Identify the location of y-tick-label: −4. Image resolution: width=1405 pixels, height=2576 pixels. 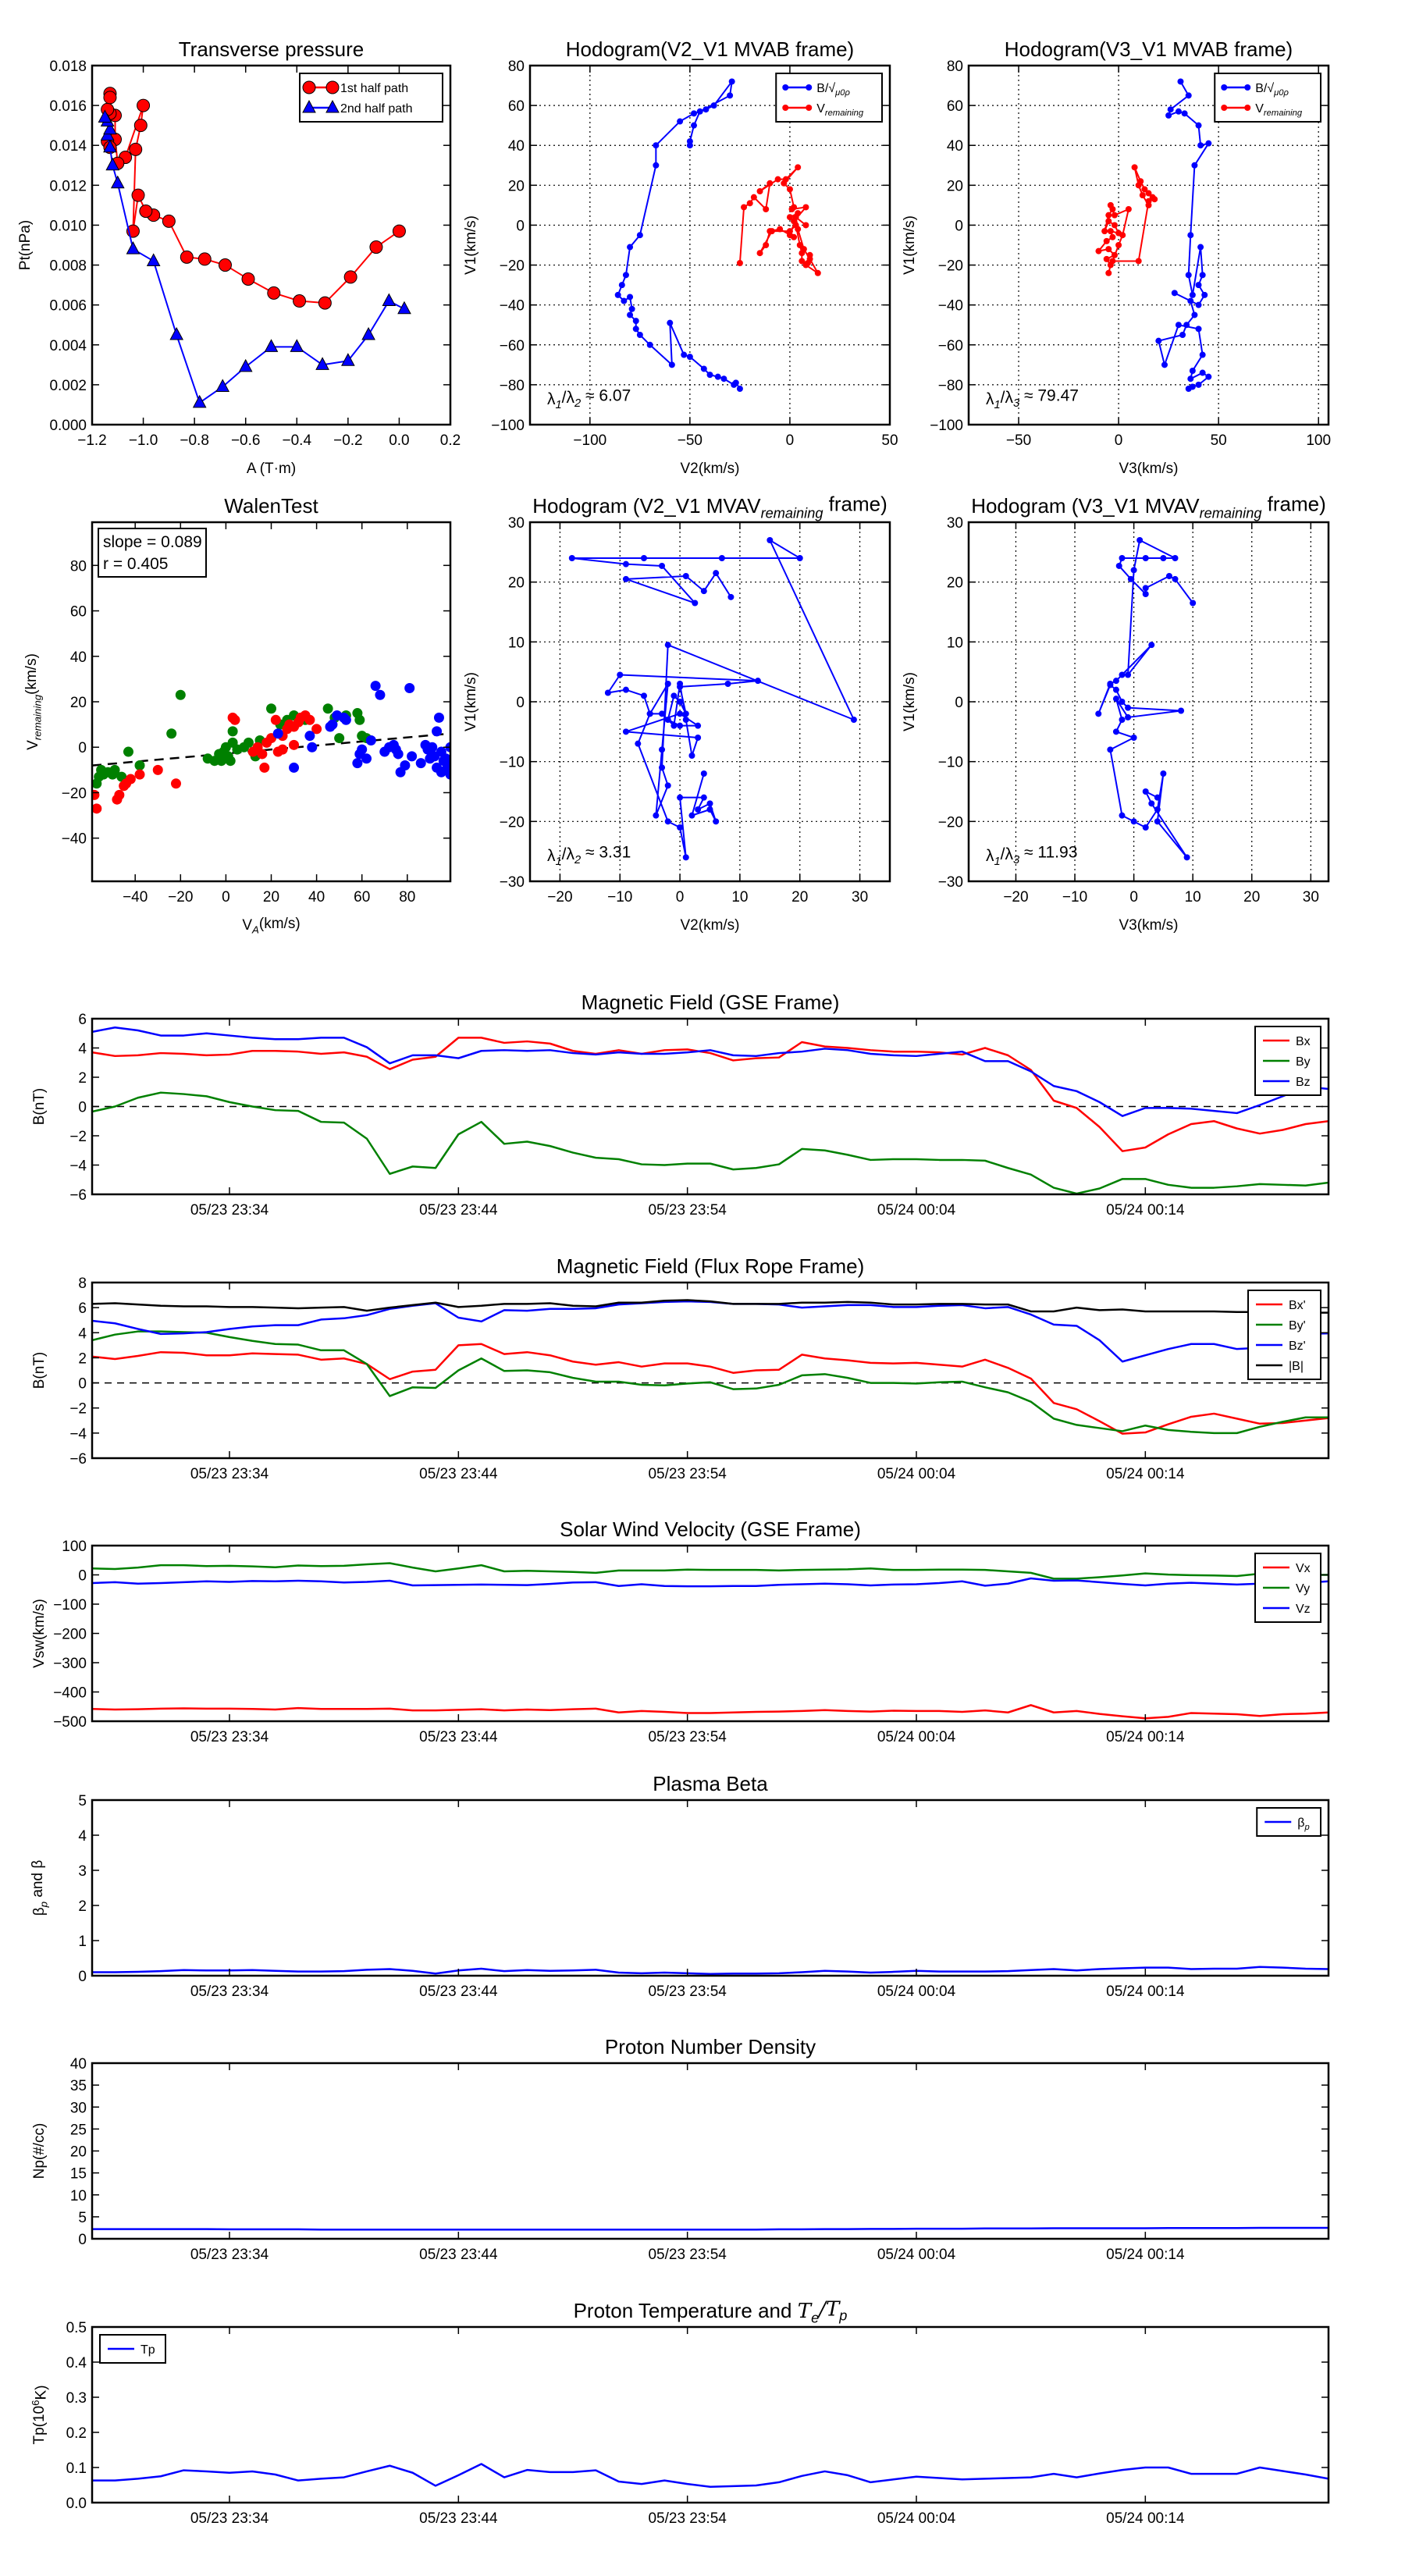
(78, 1166).